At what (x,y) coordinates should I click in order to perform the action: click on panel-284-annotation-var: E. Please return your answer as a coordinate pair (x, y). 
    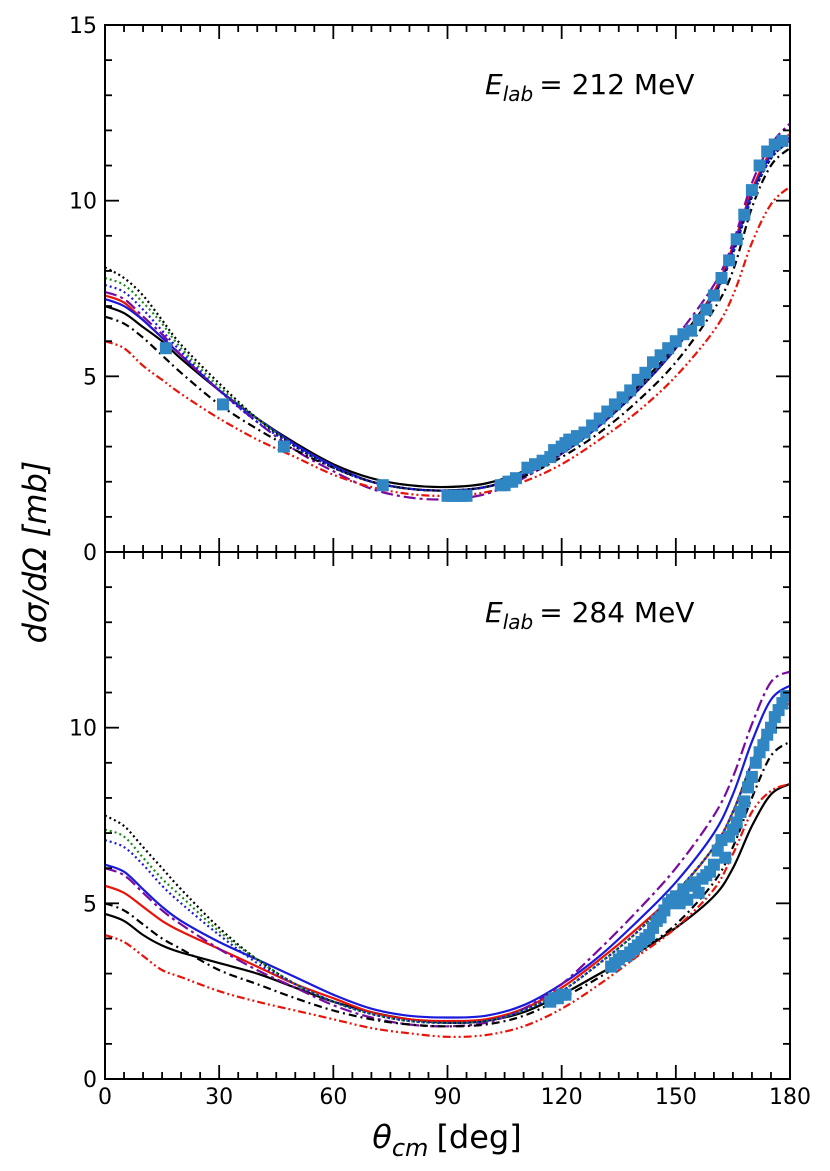
    Looking at the image, I should click on (494, 612).